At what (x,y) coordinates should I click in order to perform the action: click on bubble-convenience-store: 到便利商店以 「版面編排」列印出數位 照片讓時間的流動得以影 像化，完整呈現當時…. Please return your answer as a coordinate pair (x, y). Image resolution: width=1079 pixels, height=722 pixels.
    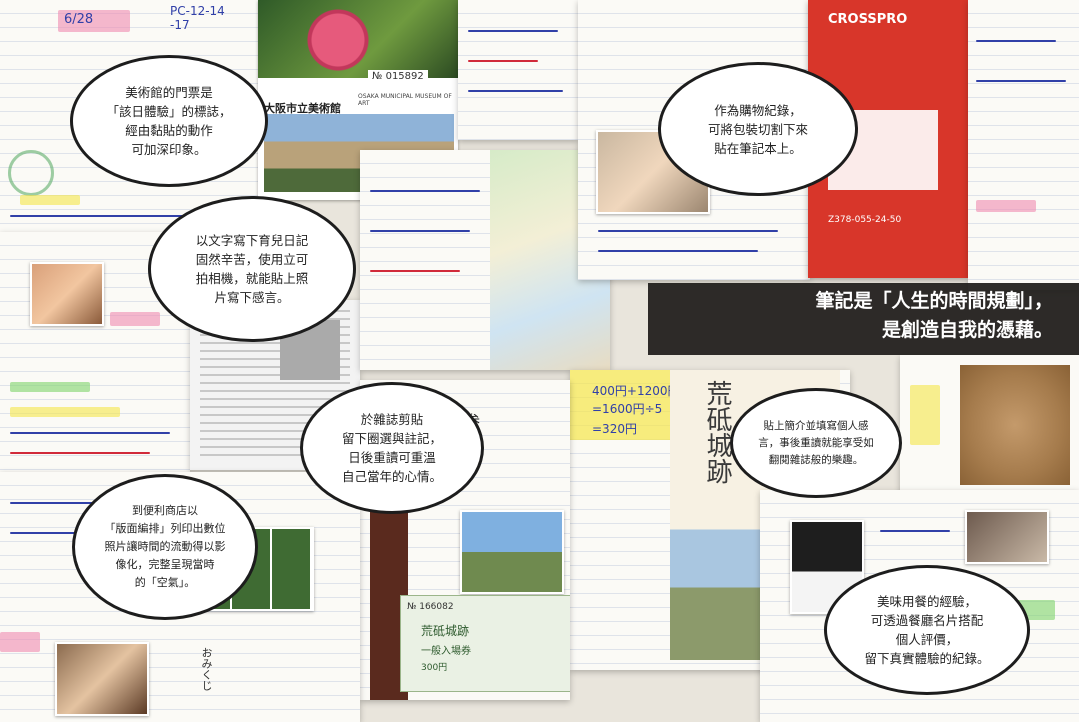
    Looking at the image, I should click on (165, 547).